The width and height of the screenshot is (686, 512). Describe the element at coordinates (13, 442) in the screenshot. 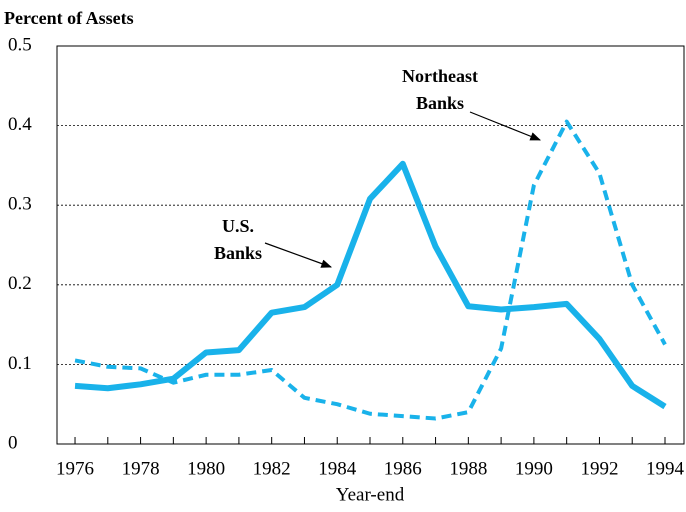

I see `y-tick-label: 0` at that location.